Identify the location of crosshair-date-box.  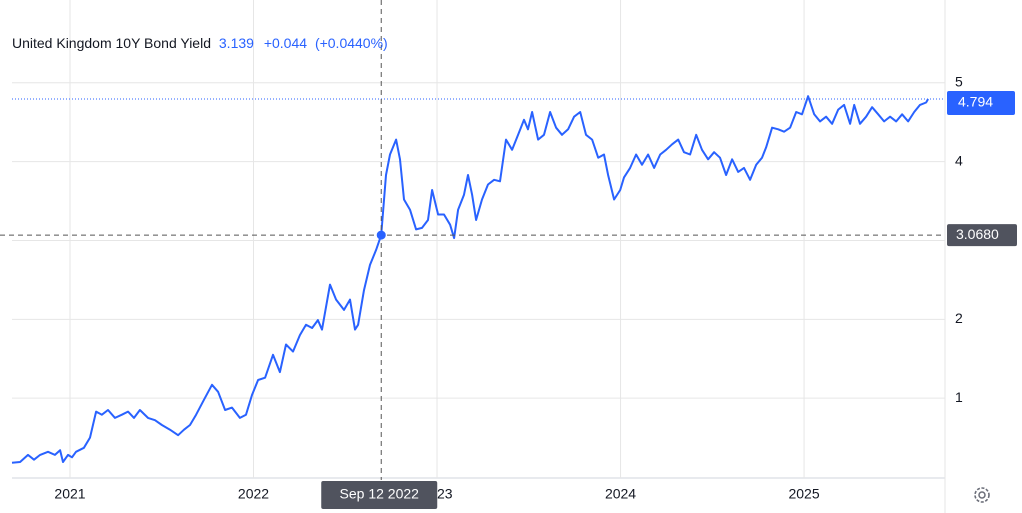
(379, 495).